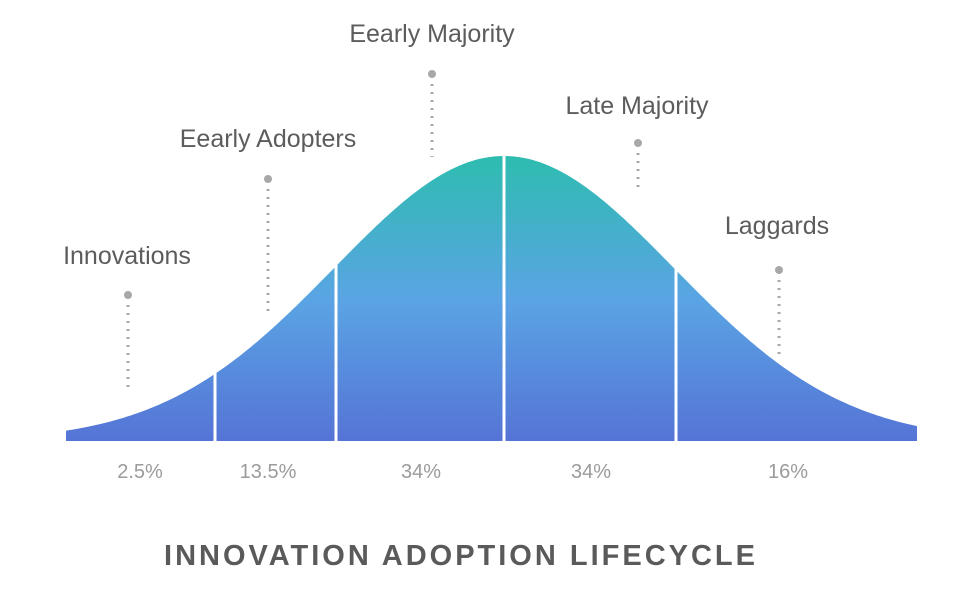  What do you see at coordinates (432, 113) in the screenshot?
I see `leader-early-majority` at bounding box center [432, 113].